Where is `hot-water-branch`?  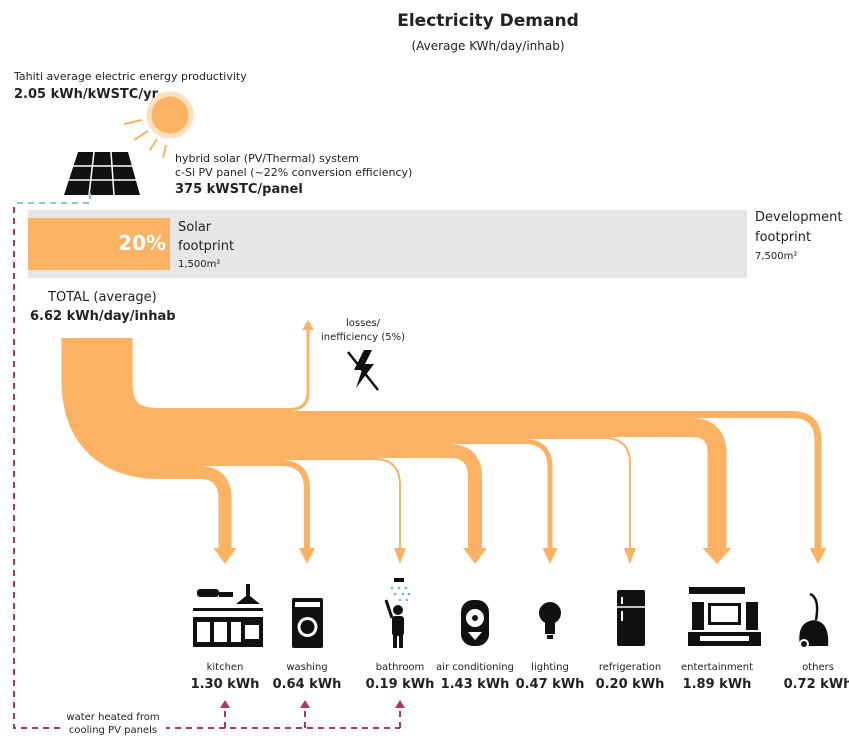 hot-water-branch is located at coordinates (312, 717).